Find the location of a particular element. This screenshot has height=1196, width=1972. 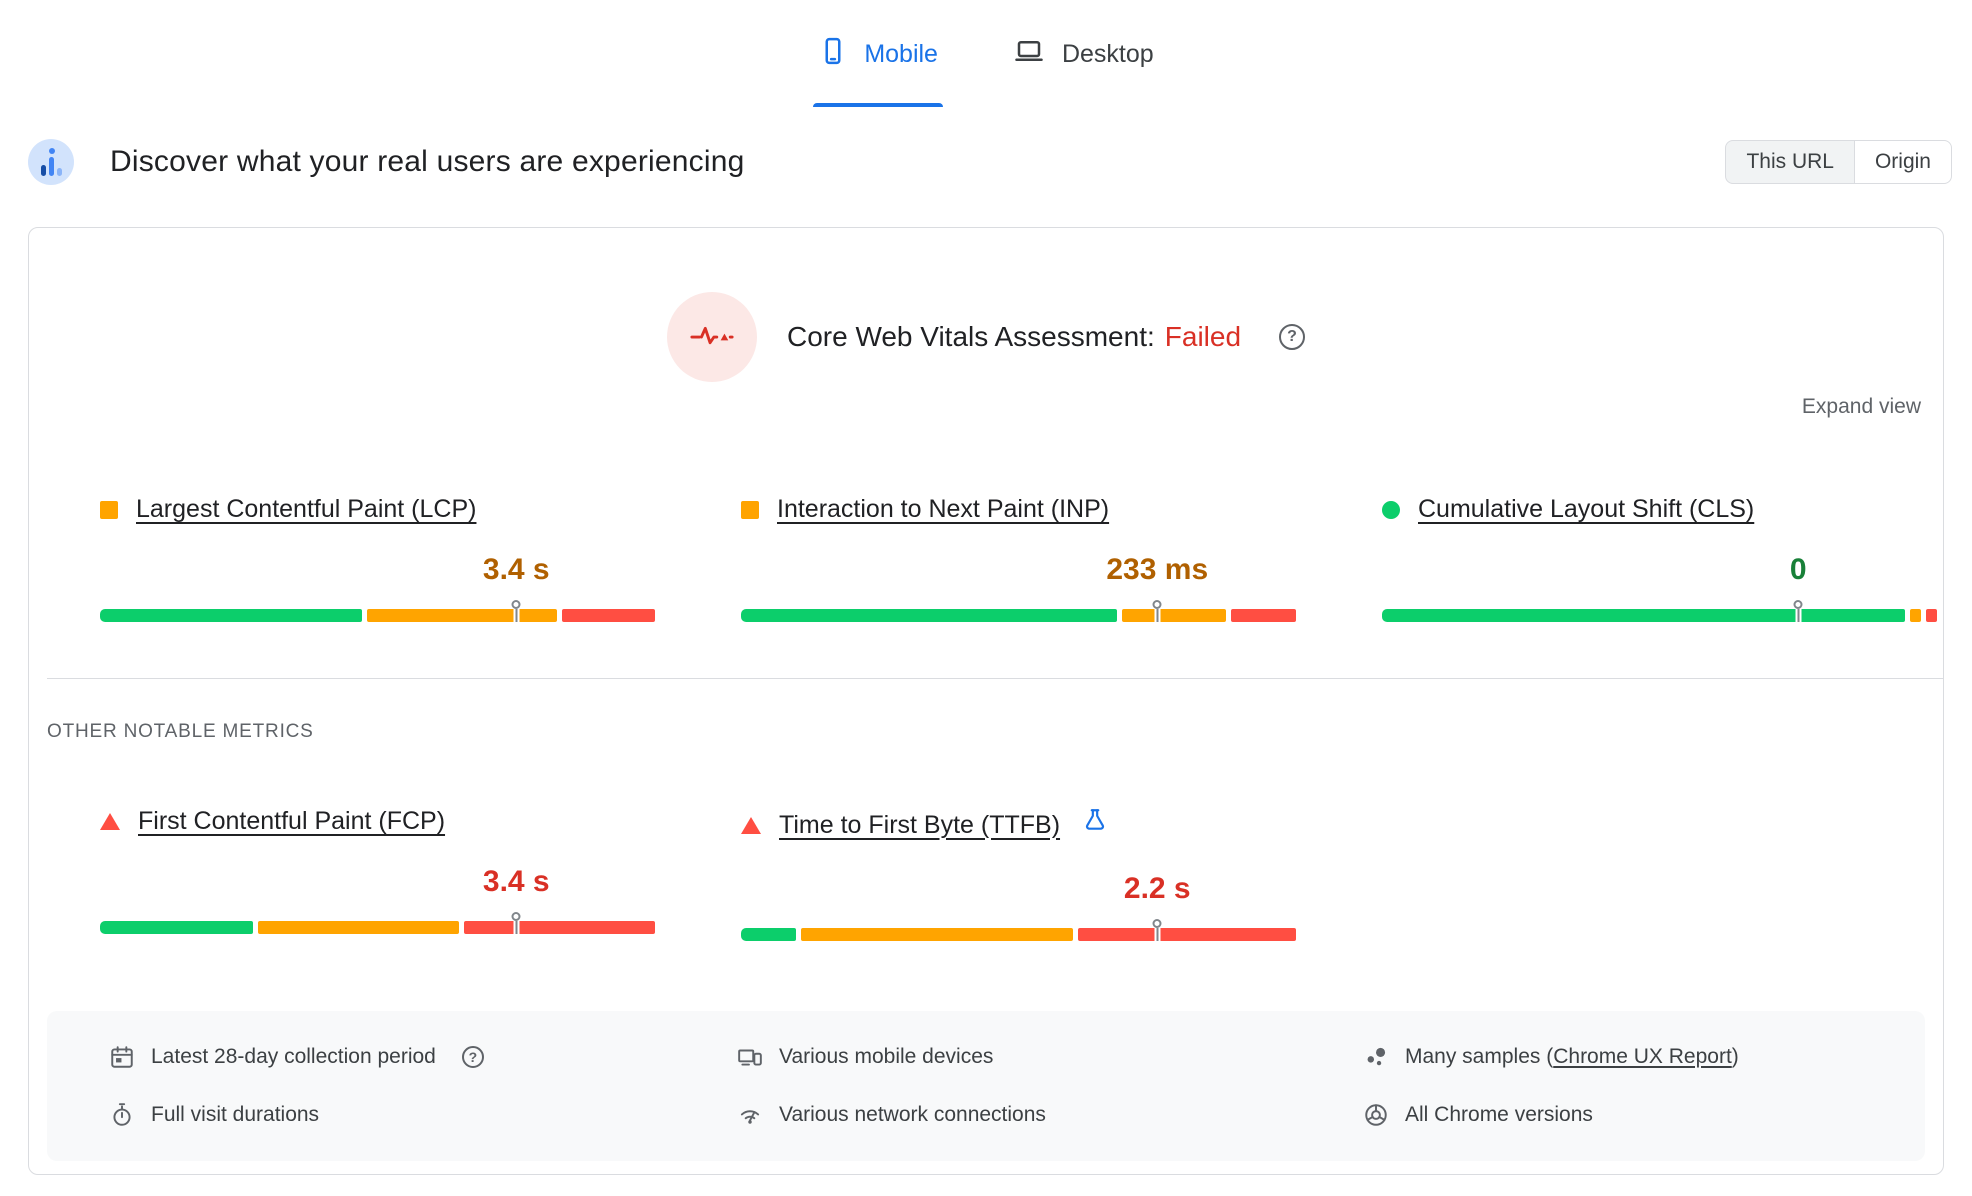

devices-item: Various mobile devices is located at coordinates (1050, 1057).